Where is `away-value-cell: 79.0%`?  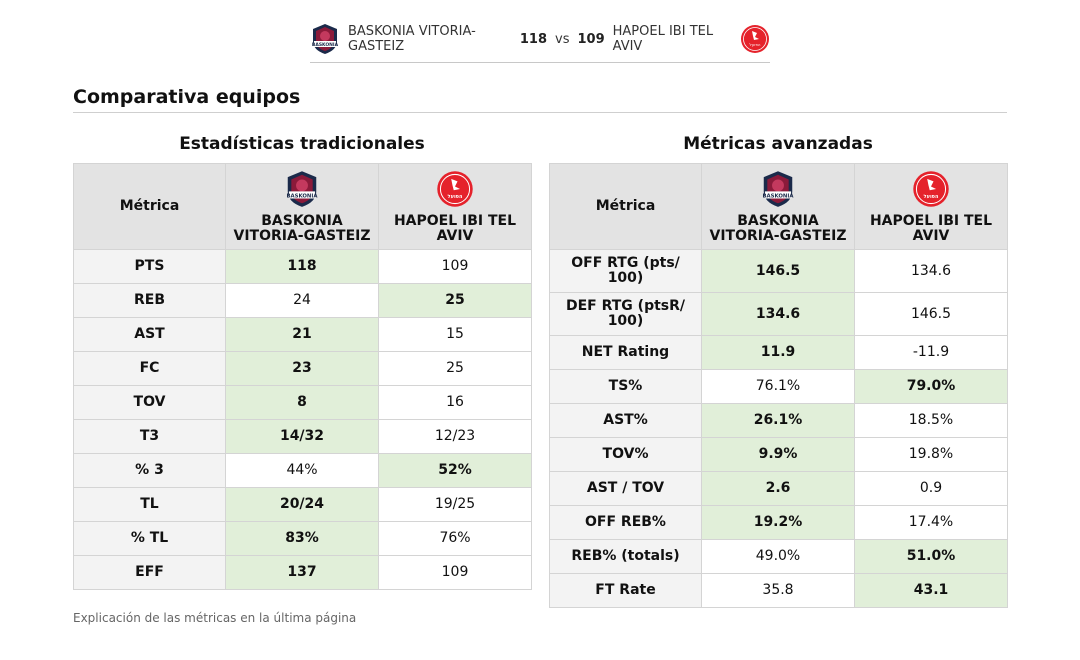 away-value-cell: 79.0% is located at coordinates (931, 386).